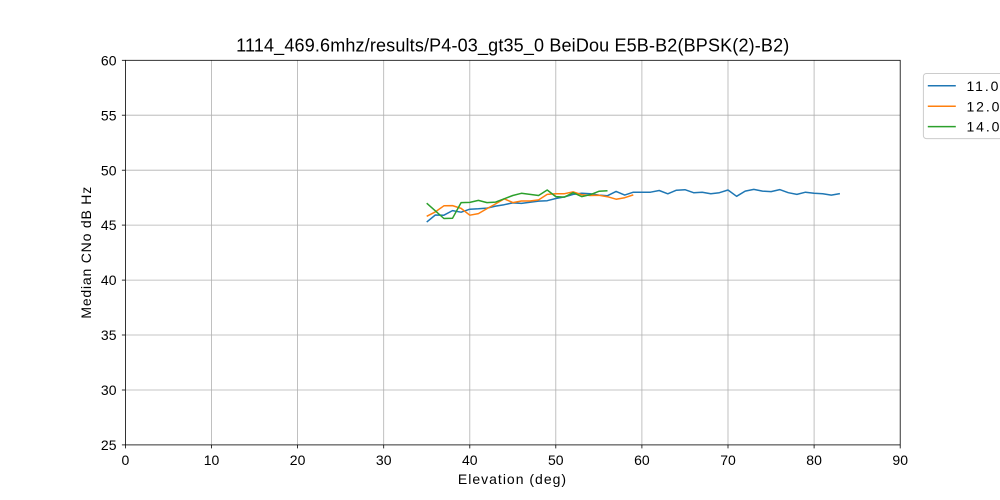 The height and width of the screenshot is (500, 1000). What do you see at coordinates (728, 460) in the screenshot?
I see `svg-text: 70` at bounding box center [728, 460].